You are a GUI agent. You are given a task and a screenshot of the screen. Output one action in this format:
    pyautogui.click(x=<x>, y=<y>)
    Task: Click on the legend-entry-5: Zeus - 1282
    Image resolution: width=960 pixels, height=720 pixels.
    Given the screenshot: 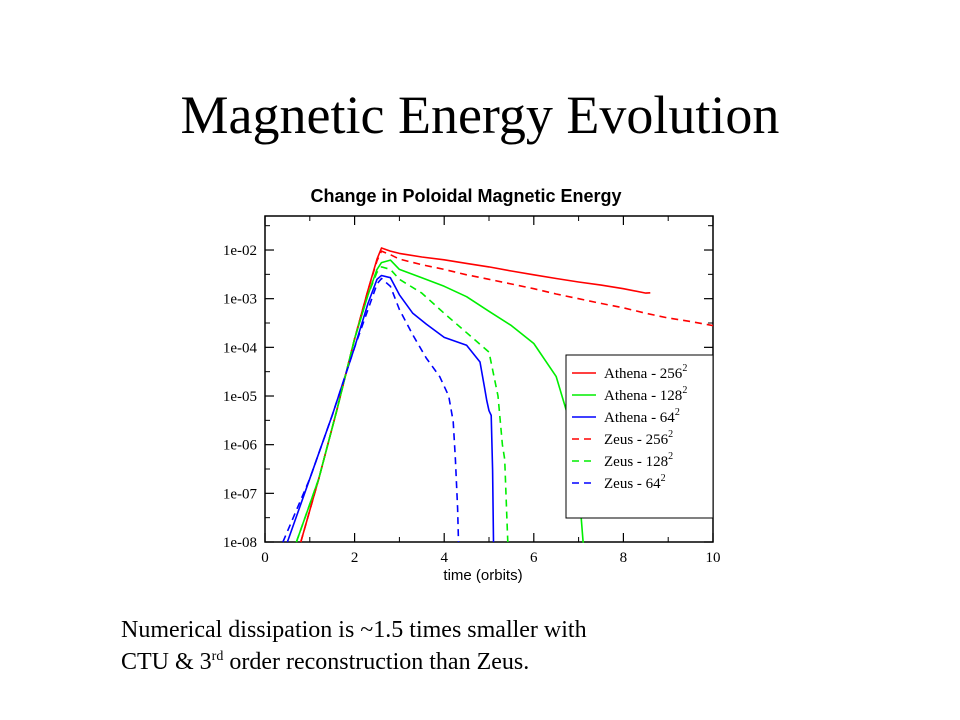 What is the action you would take?
    pyautogui.click(x=638, y=460)
    